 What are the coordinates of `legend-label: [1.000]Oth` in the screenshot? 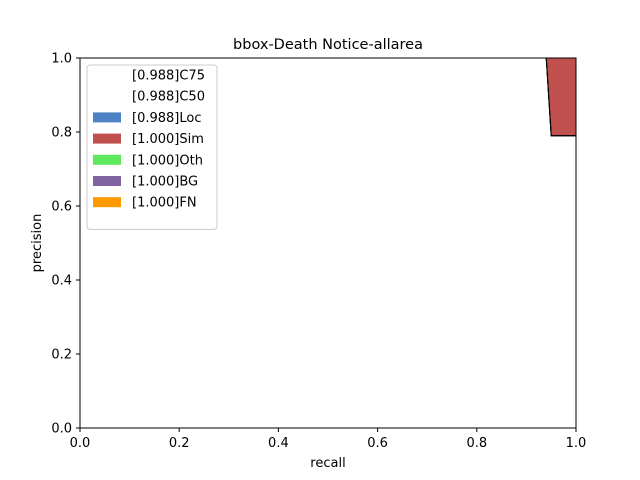 It's located at (167, 160).